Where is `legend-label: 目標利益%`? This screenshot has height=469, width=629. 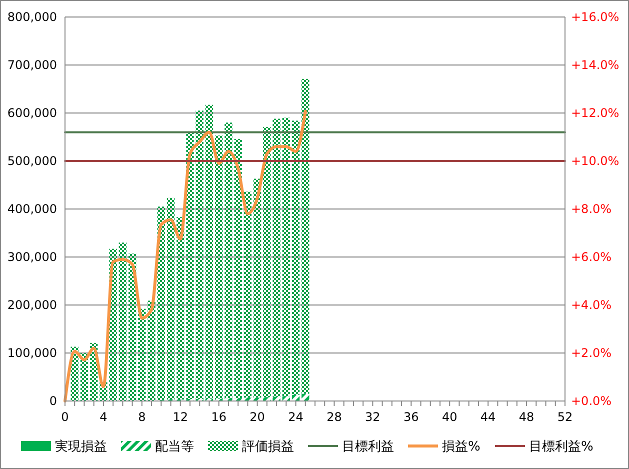 legend-label: 目標利益% is located at coordinates (561, 447).